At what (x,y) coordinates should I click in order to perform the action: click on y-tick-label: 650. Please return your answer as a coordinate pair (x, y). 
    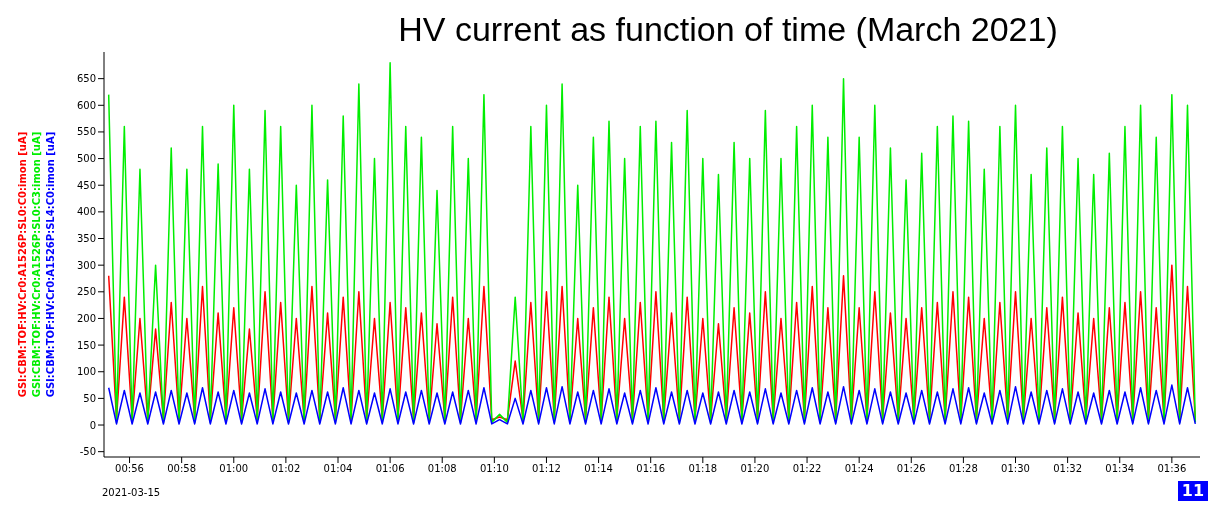
    Looking at the image, I should click on (86, 79).